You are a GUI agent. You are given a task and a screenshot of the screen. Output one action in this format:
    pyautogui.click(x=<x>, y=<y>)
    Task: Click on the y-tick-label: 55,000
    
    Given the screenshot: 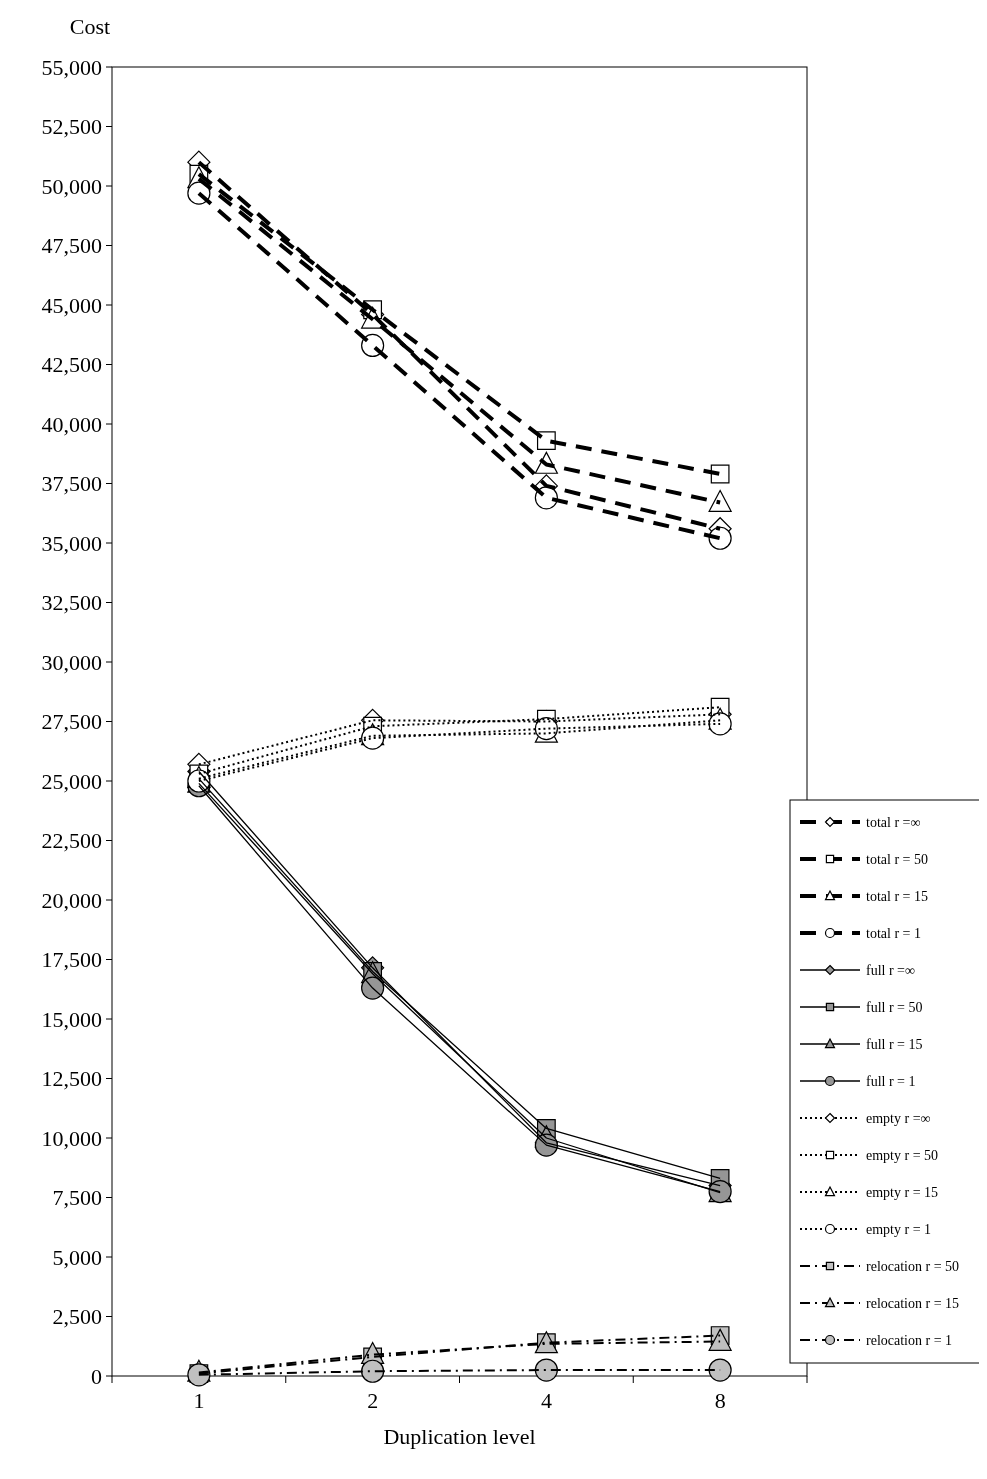 What is the action you would take?
    pyautogui.click(x=71, y=67)
    